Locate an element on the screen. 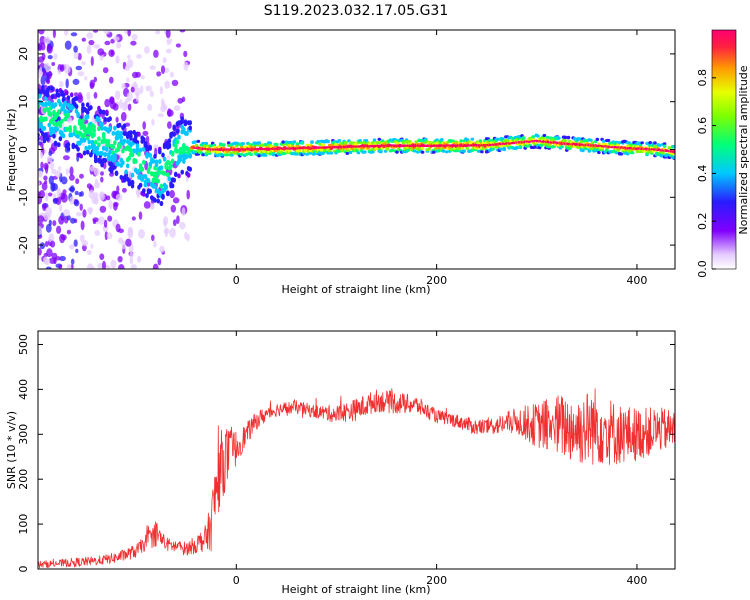  snr-ytick-label: 300 is located at coordinates (23, 434).